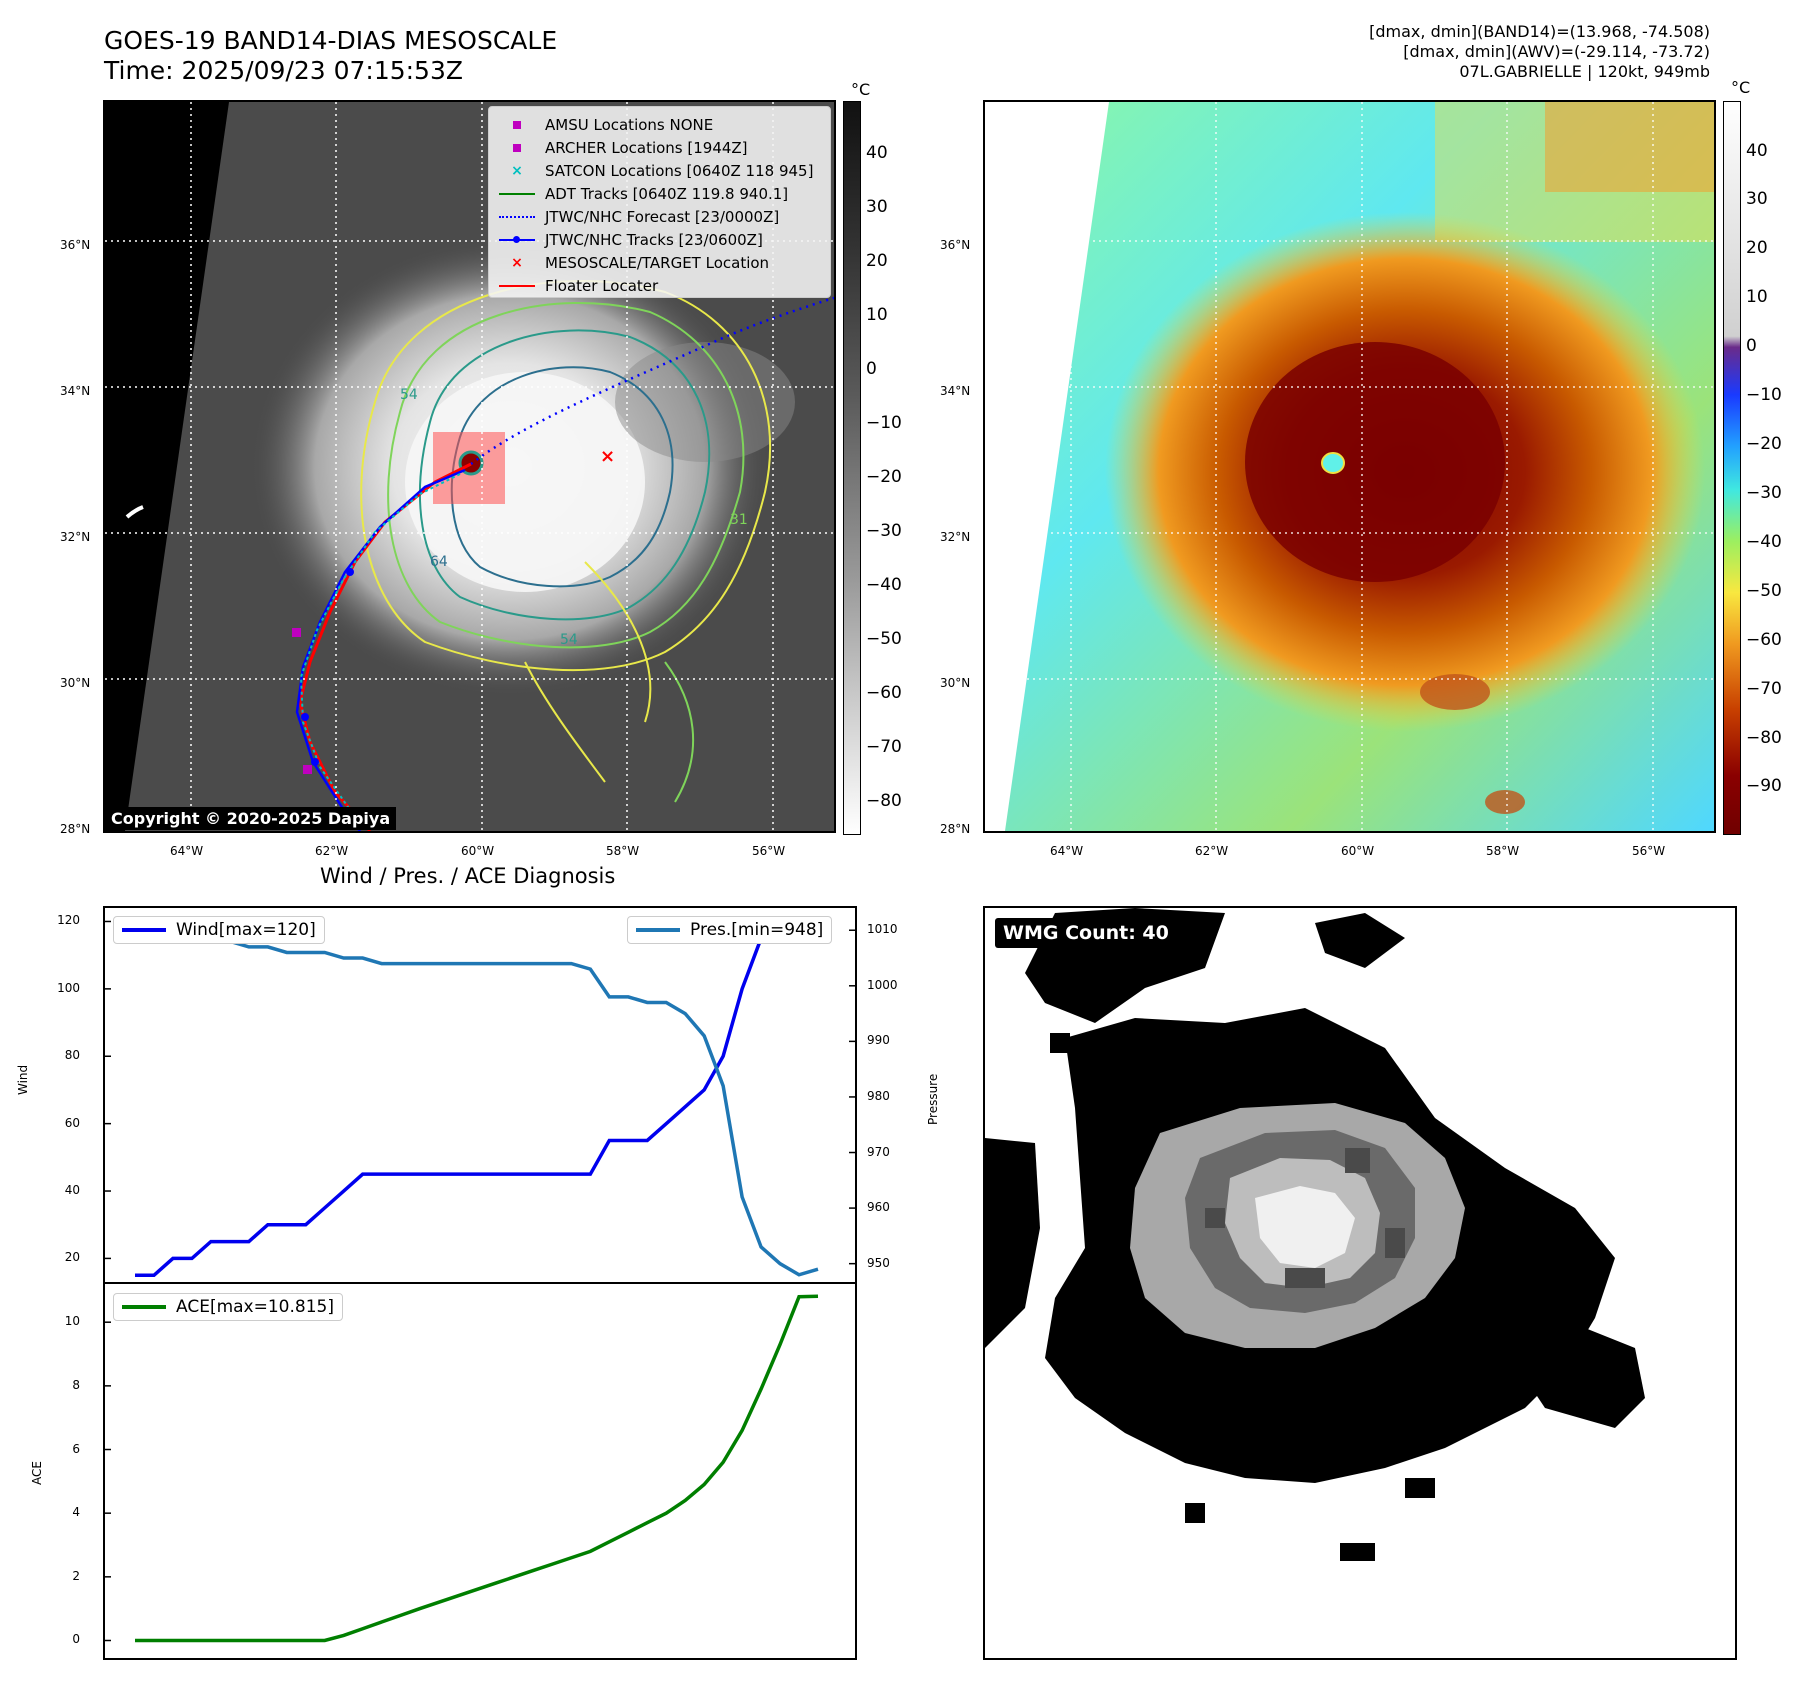 The width and height of the screenshot is (1797, 1690). Describe the element at coordinates (76, 1384) in the screenshot. I see `ace-tick-label: 8` at that location.